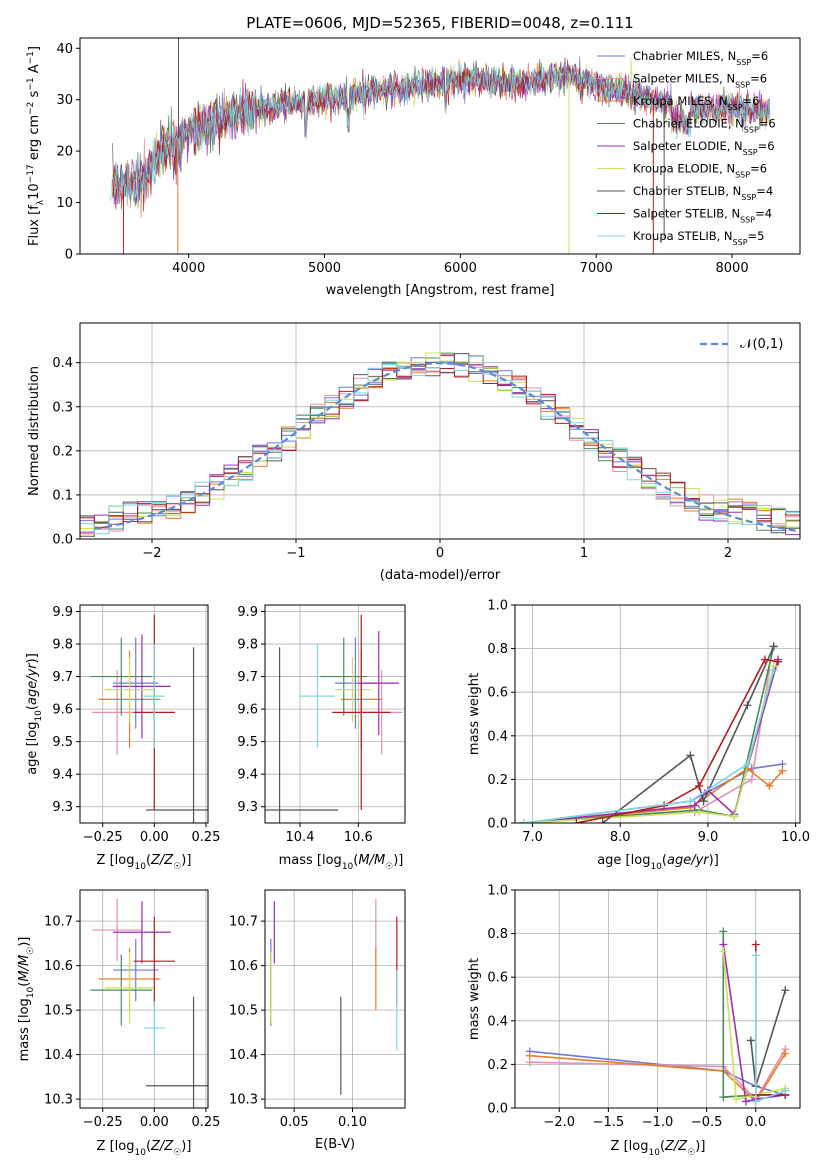 The image size is (819, 1174). I want to click on legend-text: Kroupa ELODIE, N, so click(684, 169).